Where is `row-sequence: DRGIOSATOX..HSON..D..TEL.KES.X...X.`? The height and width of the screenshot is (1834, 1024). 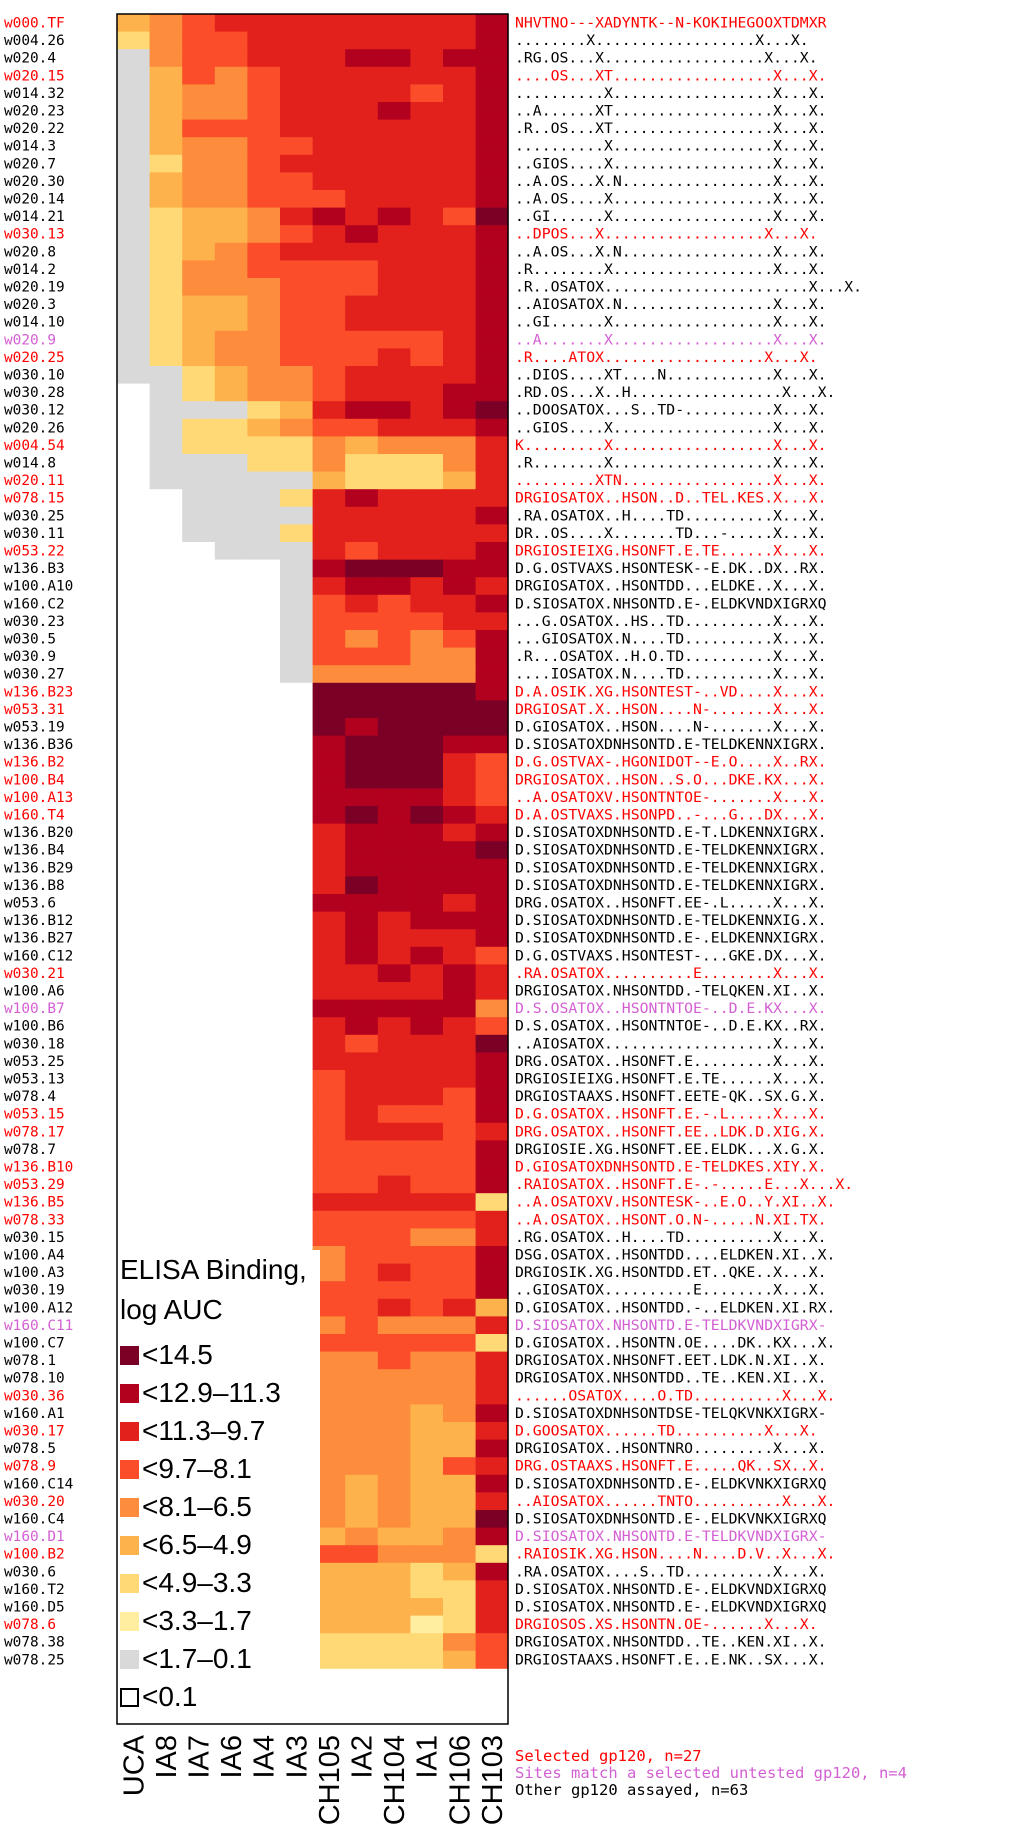
row-sequence: DRGIOSATOX..HSON..D..TEL.KES.X...X. is located at coordinates (671, 499).